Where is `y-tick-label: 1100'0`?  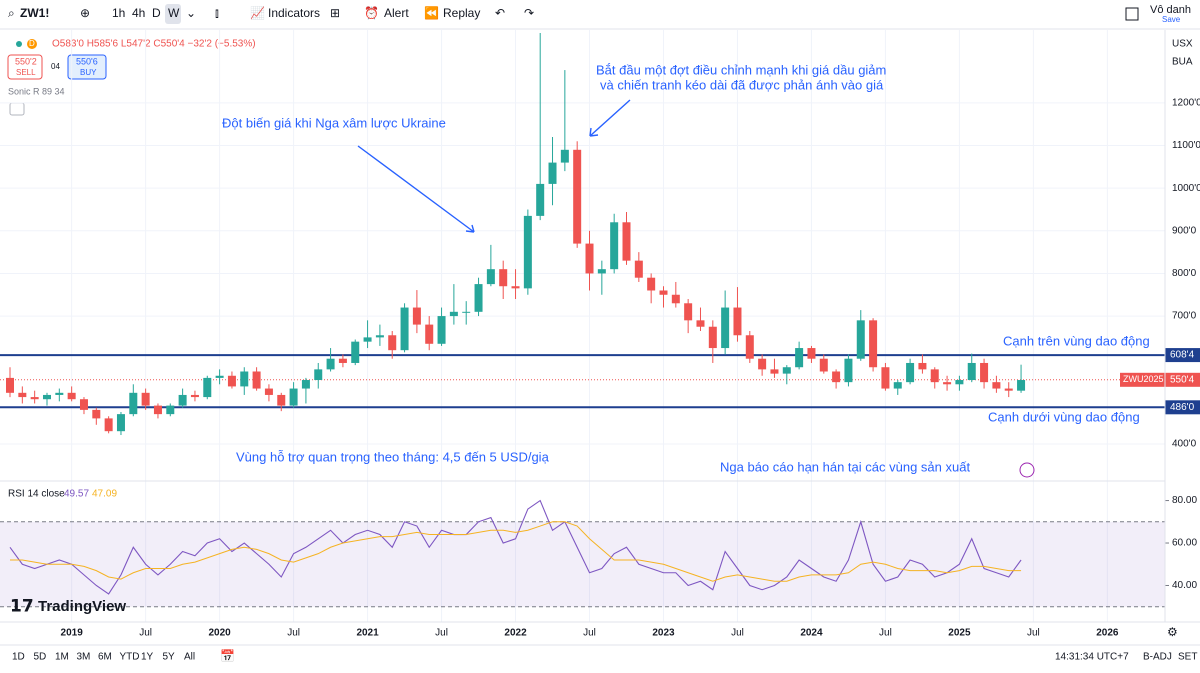
y-tick-label: 1100'0 is located at coordinates (1186, 145).